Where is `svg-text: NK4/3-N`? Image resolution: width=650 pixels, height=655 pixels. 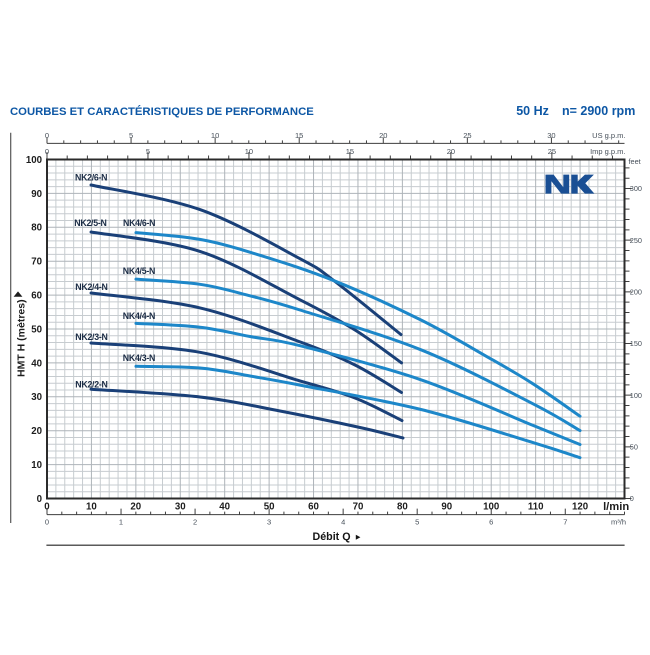
svg-text: NK4/3-N is located at coordinates (139, 358).